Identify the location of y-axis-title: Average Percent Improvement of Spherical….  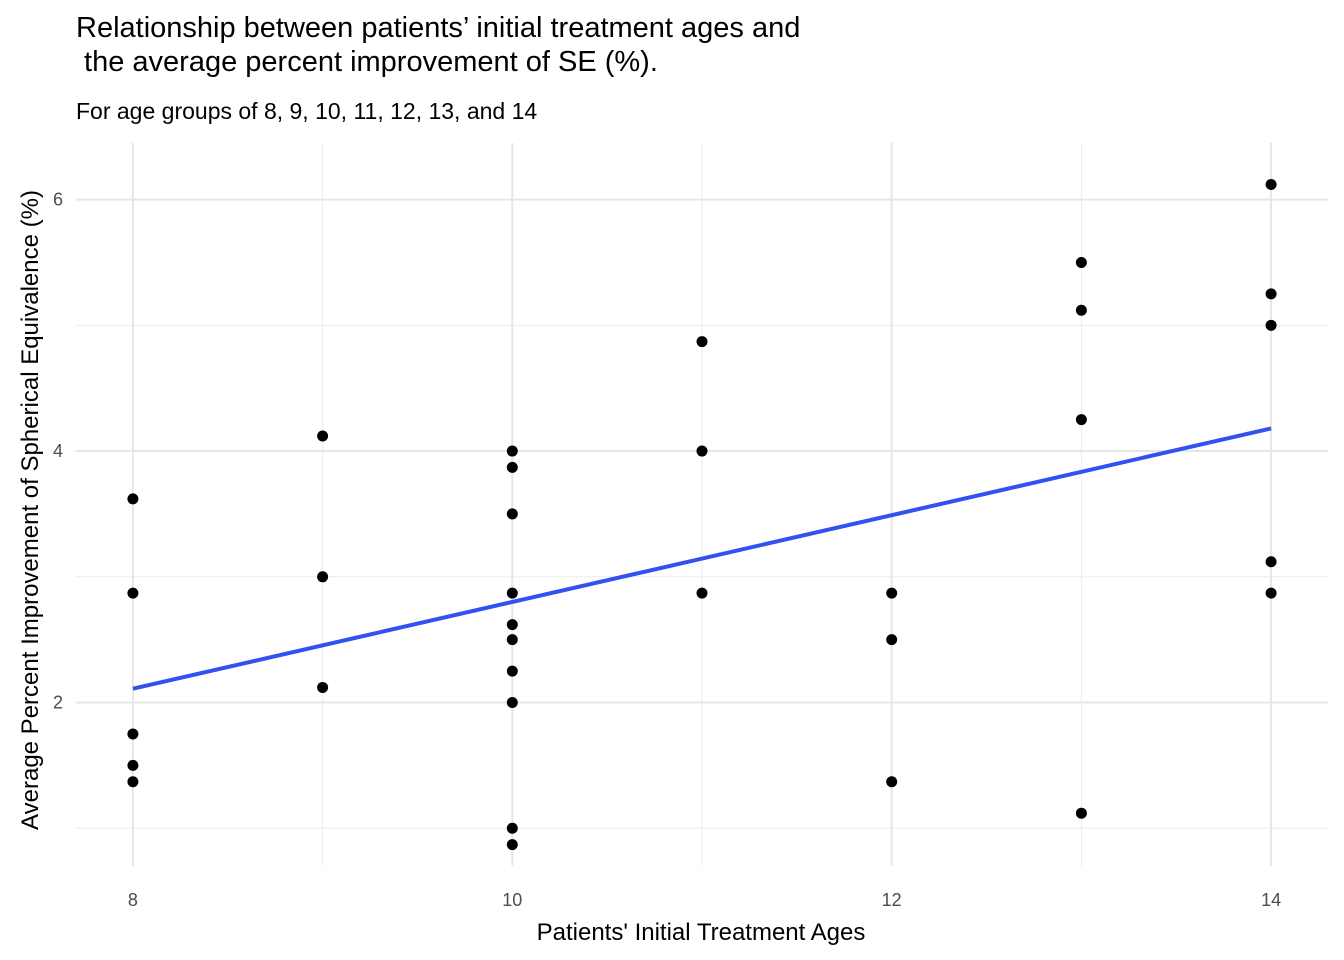
(30, 510).